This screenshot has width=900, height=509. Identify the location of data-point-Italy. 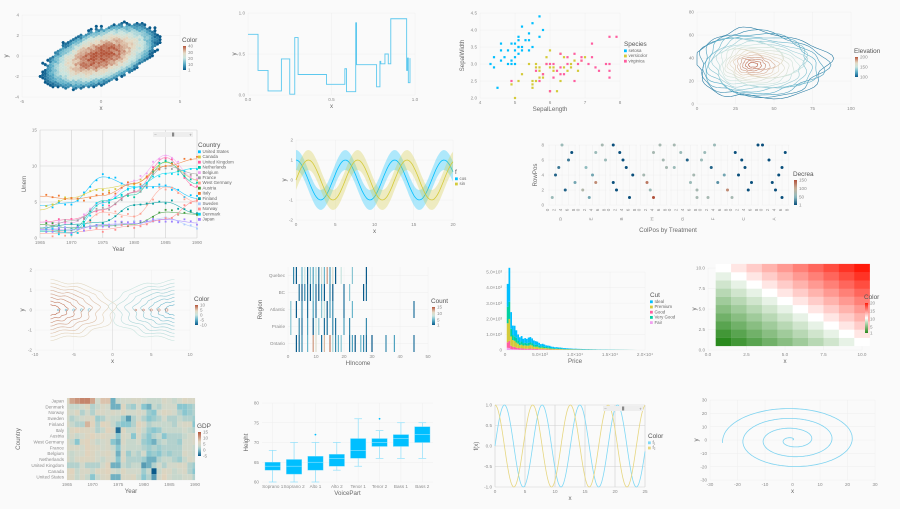
(165, 166).